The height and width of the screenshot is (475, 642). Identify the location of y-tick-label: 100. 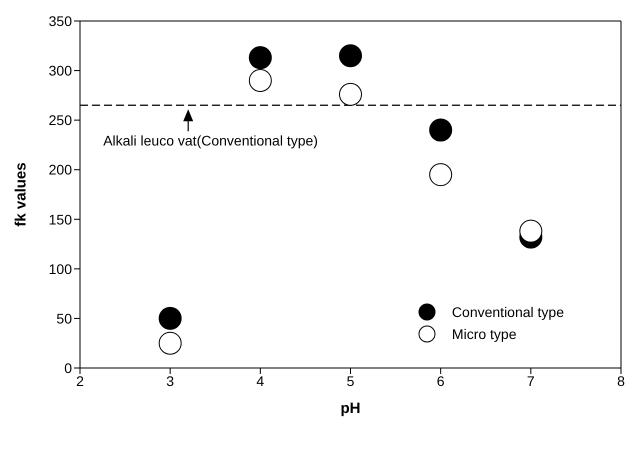
(60, 268).